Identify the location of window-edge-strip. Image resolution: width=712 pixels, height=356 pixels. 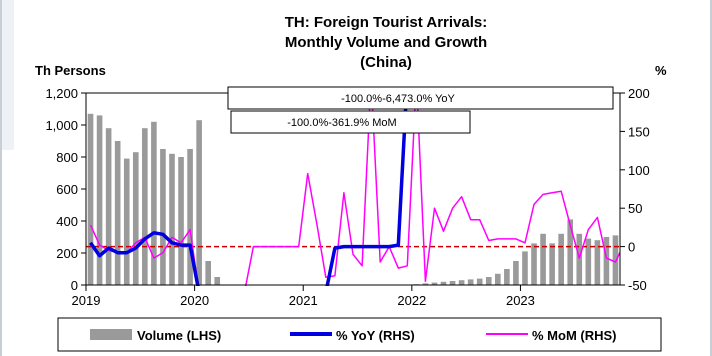
(8, 75).